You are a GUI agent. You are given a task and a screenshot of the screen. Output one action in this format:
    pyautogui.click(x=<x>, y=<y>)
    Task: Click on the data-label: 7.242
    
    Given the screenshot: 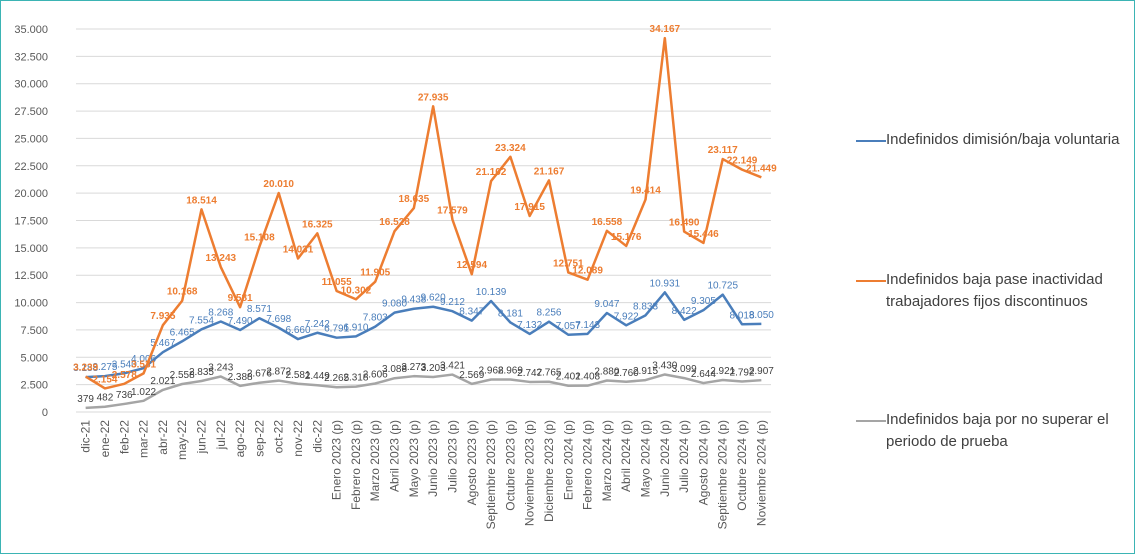 What is the action you would take?
    pyautogui.click(x=317, y=324)
    